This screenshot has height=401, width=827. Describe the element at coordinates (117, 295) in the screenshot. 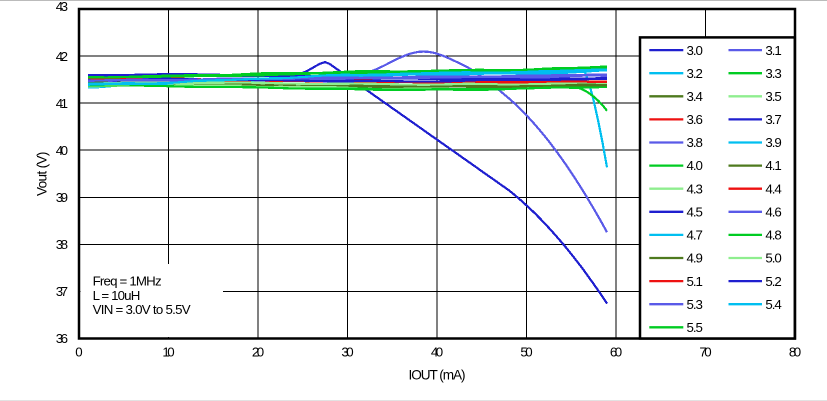

I see `svg-text: L = 10uH` at that location.